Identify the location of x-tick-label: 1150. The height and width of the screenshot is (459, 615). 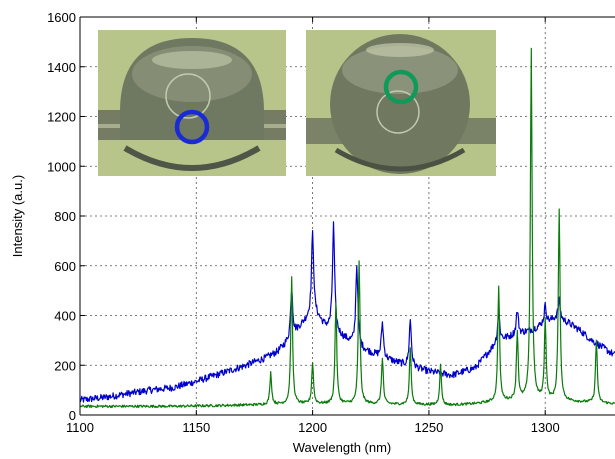
(196, 427).